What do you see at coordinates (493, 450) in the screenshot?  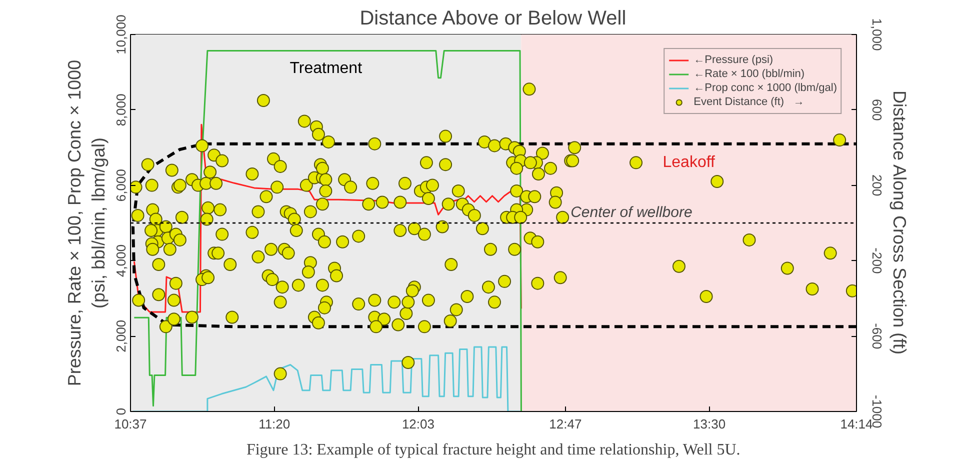 I see `caption: Figure 13: Example of typical fracture height and time relationship, Well 5U.` at bounding box center [493, 450].